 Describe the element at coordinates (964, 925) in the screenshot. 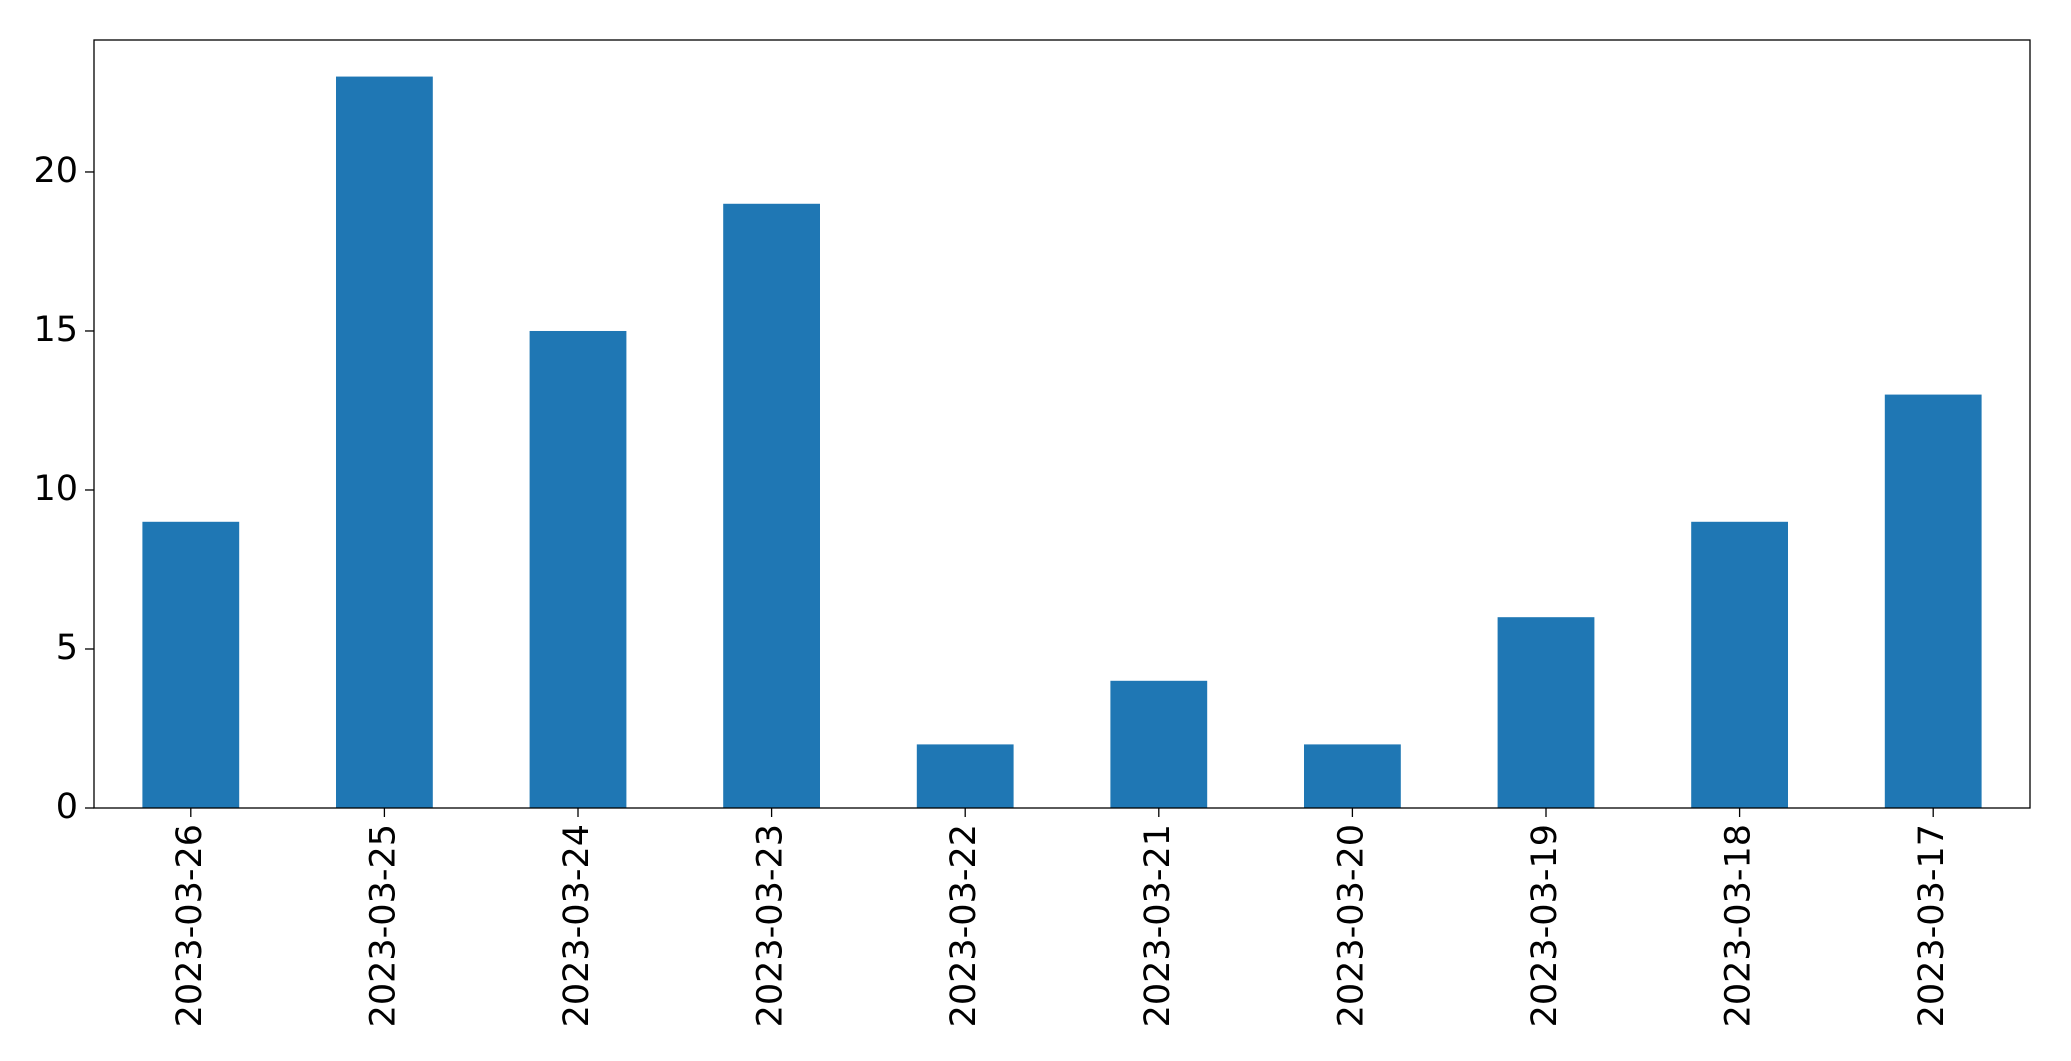

I see `x-tick-label: 2023-03-22` at that location.